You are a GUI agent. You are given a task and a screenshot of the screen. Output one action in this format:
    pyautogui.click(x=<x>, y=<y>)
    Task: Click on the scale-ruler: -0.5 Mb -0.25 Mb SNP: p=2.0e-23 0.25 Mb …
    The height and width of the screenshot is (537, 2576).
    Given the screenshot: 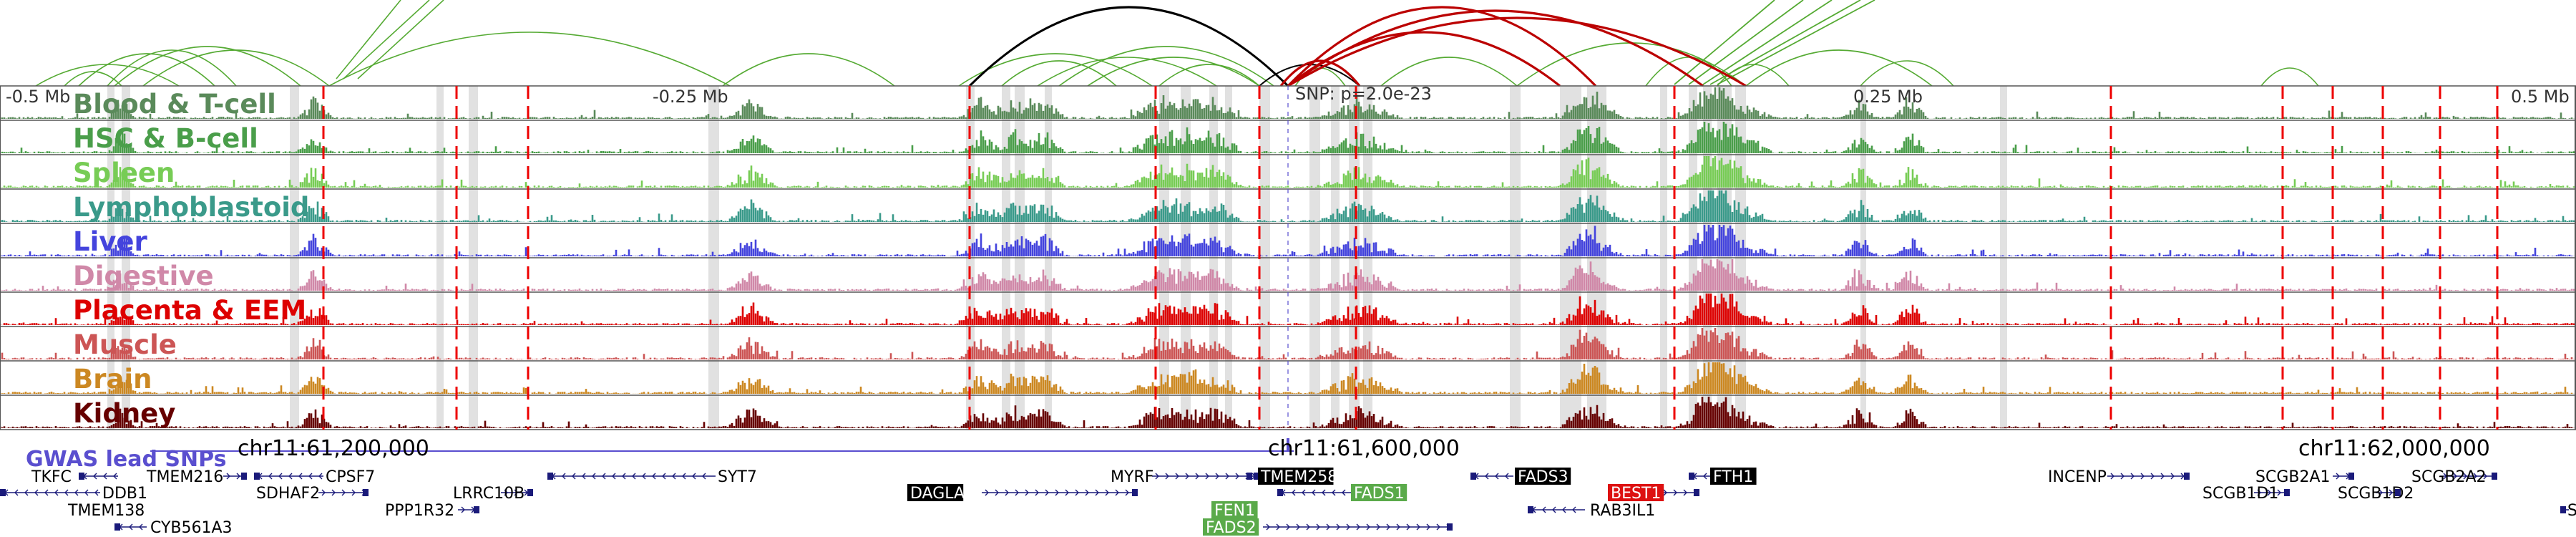 What is the action you would take?
    pyautogui.click(x=1288, y=95)
    